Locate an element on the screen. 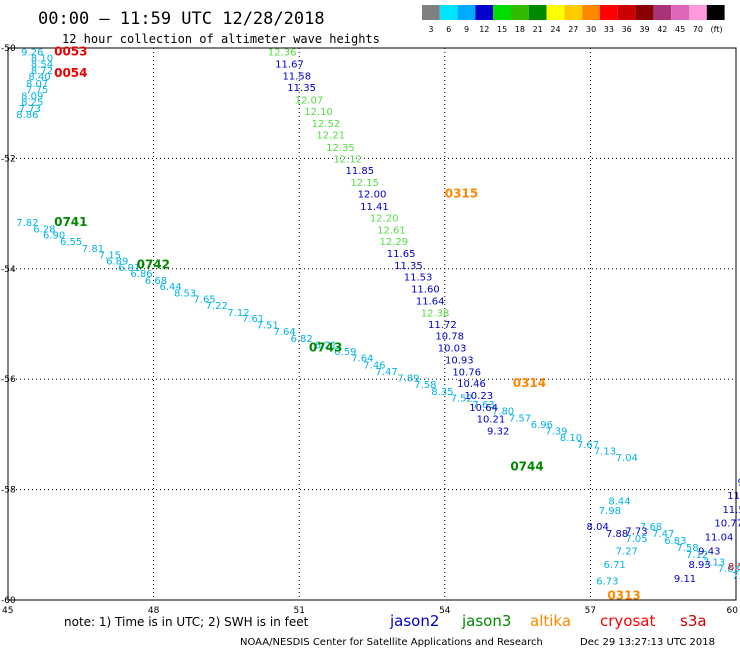 This screenshot has height=650, width=740. swh-value: 7.80 is located at coordinates (503, 412).